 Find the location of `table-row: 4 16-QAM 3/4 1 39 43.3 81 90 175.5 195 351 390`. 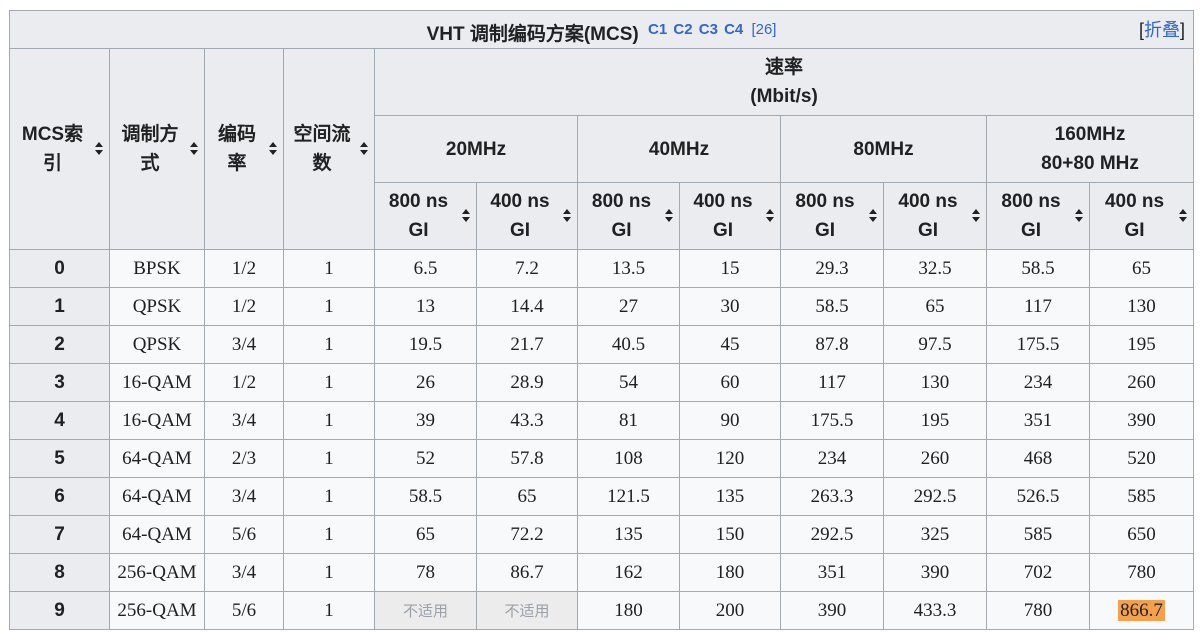

table-row: 4 16-QAM 3/4 1 39 43.3 81 90 175.5 195 351 390 is located at coordinates (602, 420).